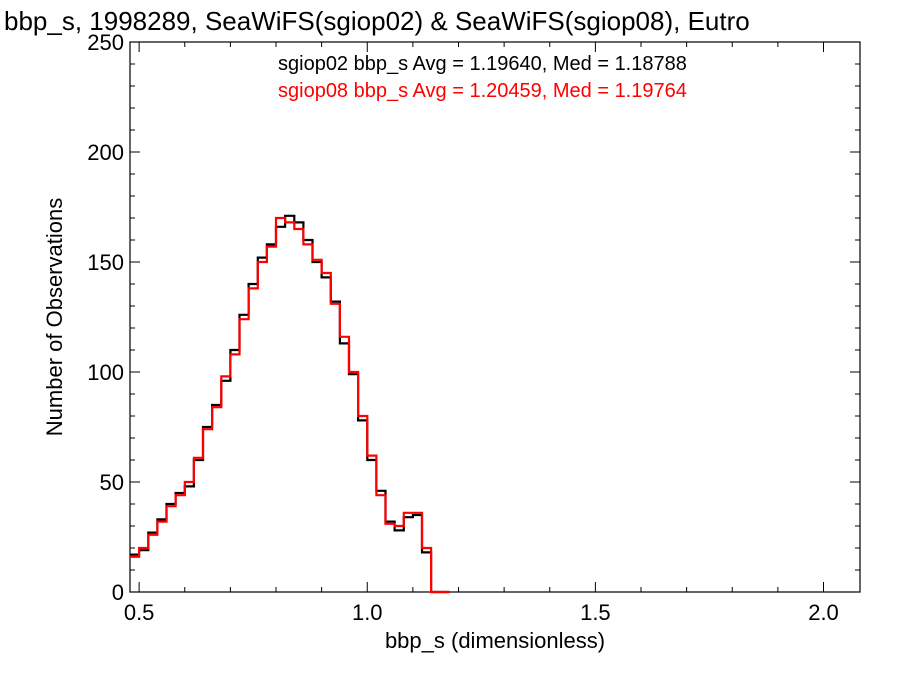 The height and width of the screenshot is (675, 900). I want to click on x-tick-label: 1.5, so click(595, 612).